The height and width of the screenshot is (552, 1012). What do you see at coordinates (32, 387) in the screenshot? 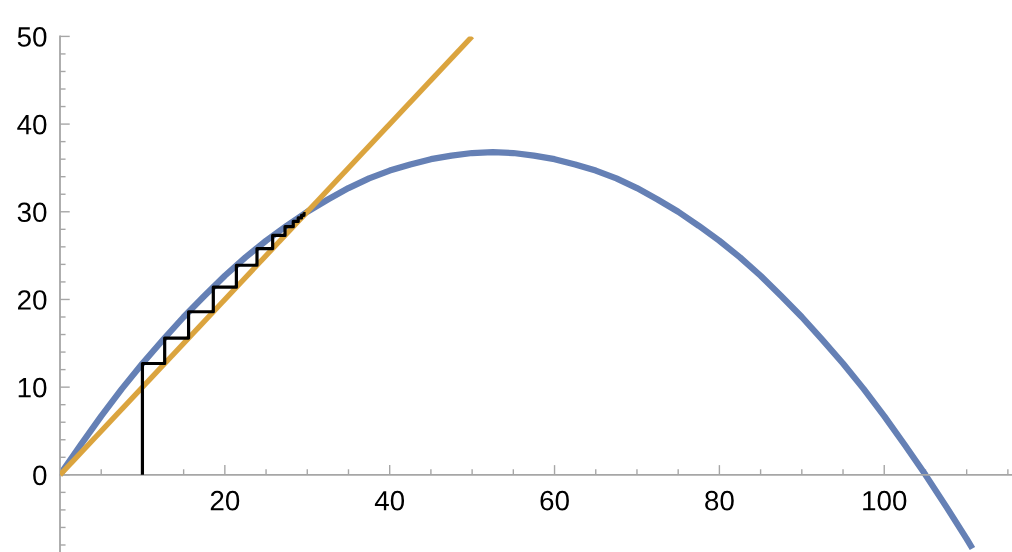
I see `y-tick-label: 10` at bounding box center [32, 387].